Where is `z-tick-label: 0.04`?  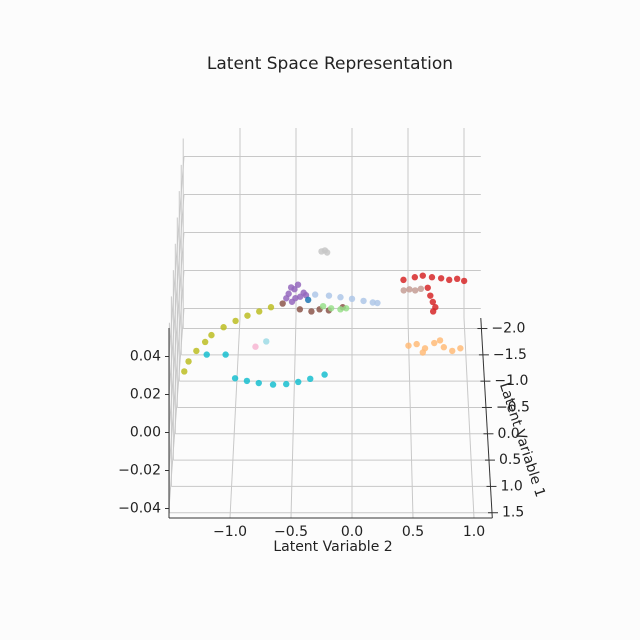
z-tick-label: 0.04 is located at coordinates (145, 357).